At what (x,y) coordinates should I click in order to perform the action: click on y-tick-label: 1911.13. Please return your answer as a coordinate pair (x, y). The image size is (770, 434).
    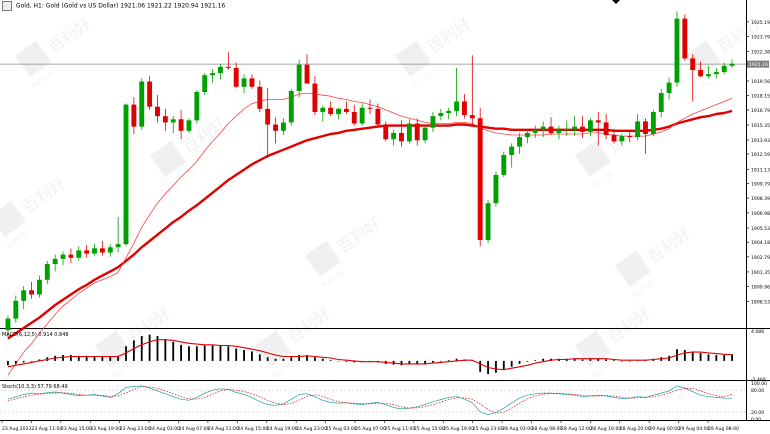
    Looking at the image, I should click on (760, 170).